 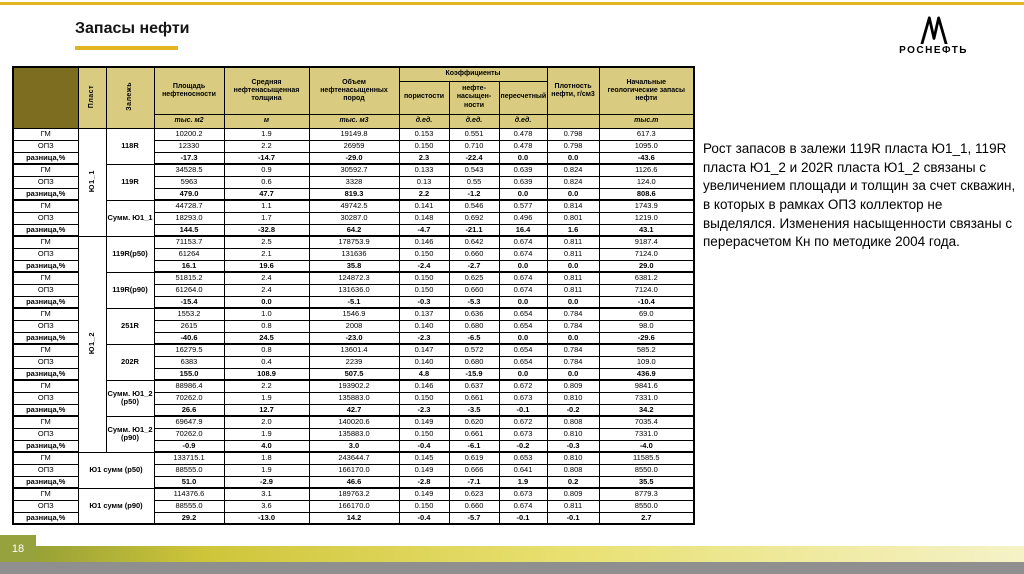 What do you see at coordinates (354, 458) in the screenshot?
I see `value-cell: 243644.7` at bounding box center [354, 458].